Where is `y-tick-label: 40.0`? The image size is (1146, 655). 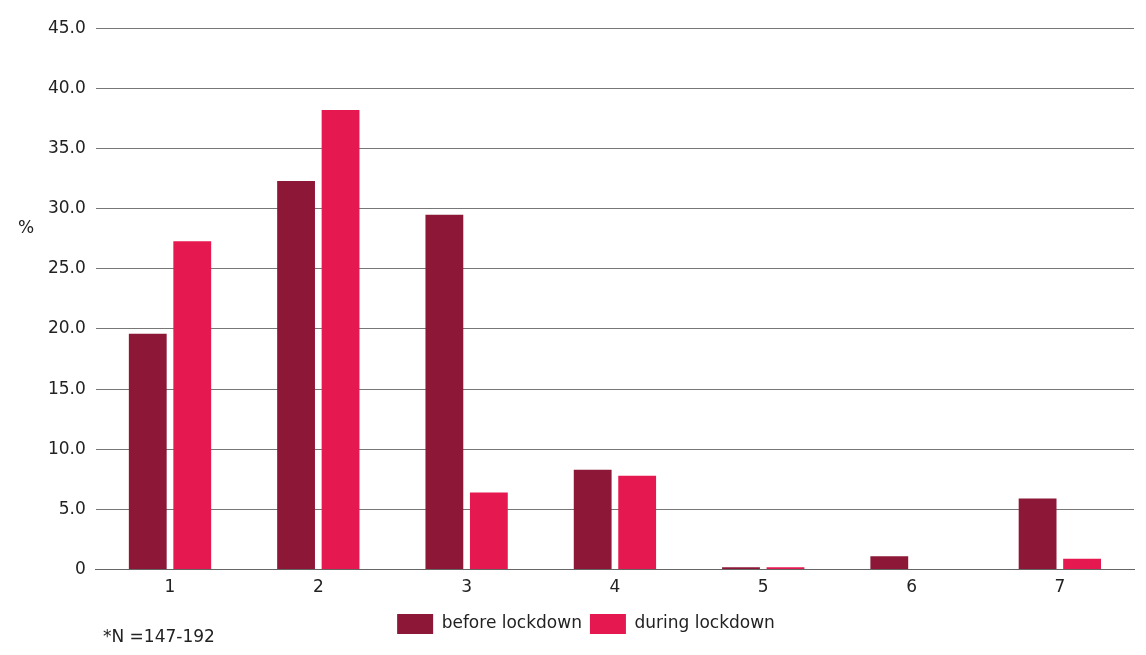
y-tick-label: 40.0 is located at coordinates (66, 86).